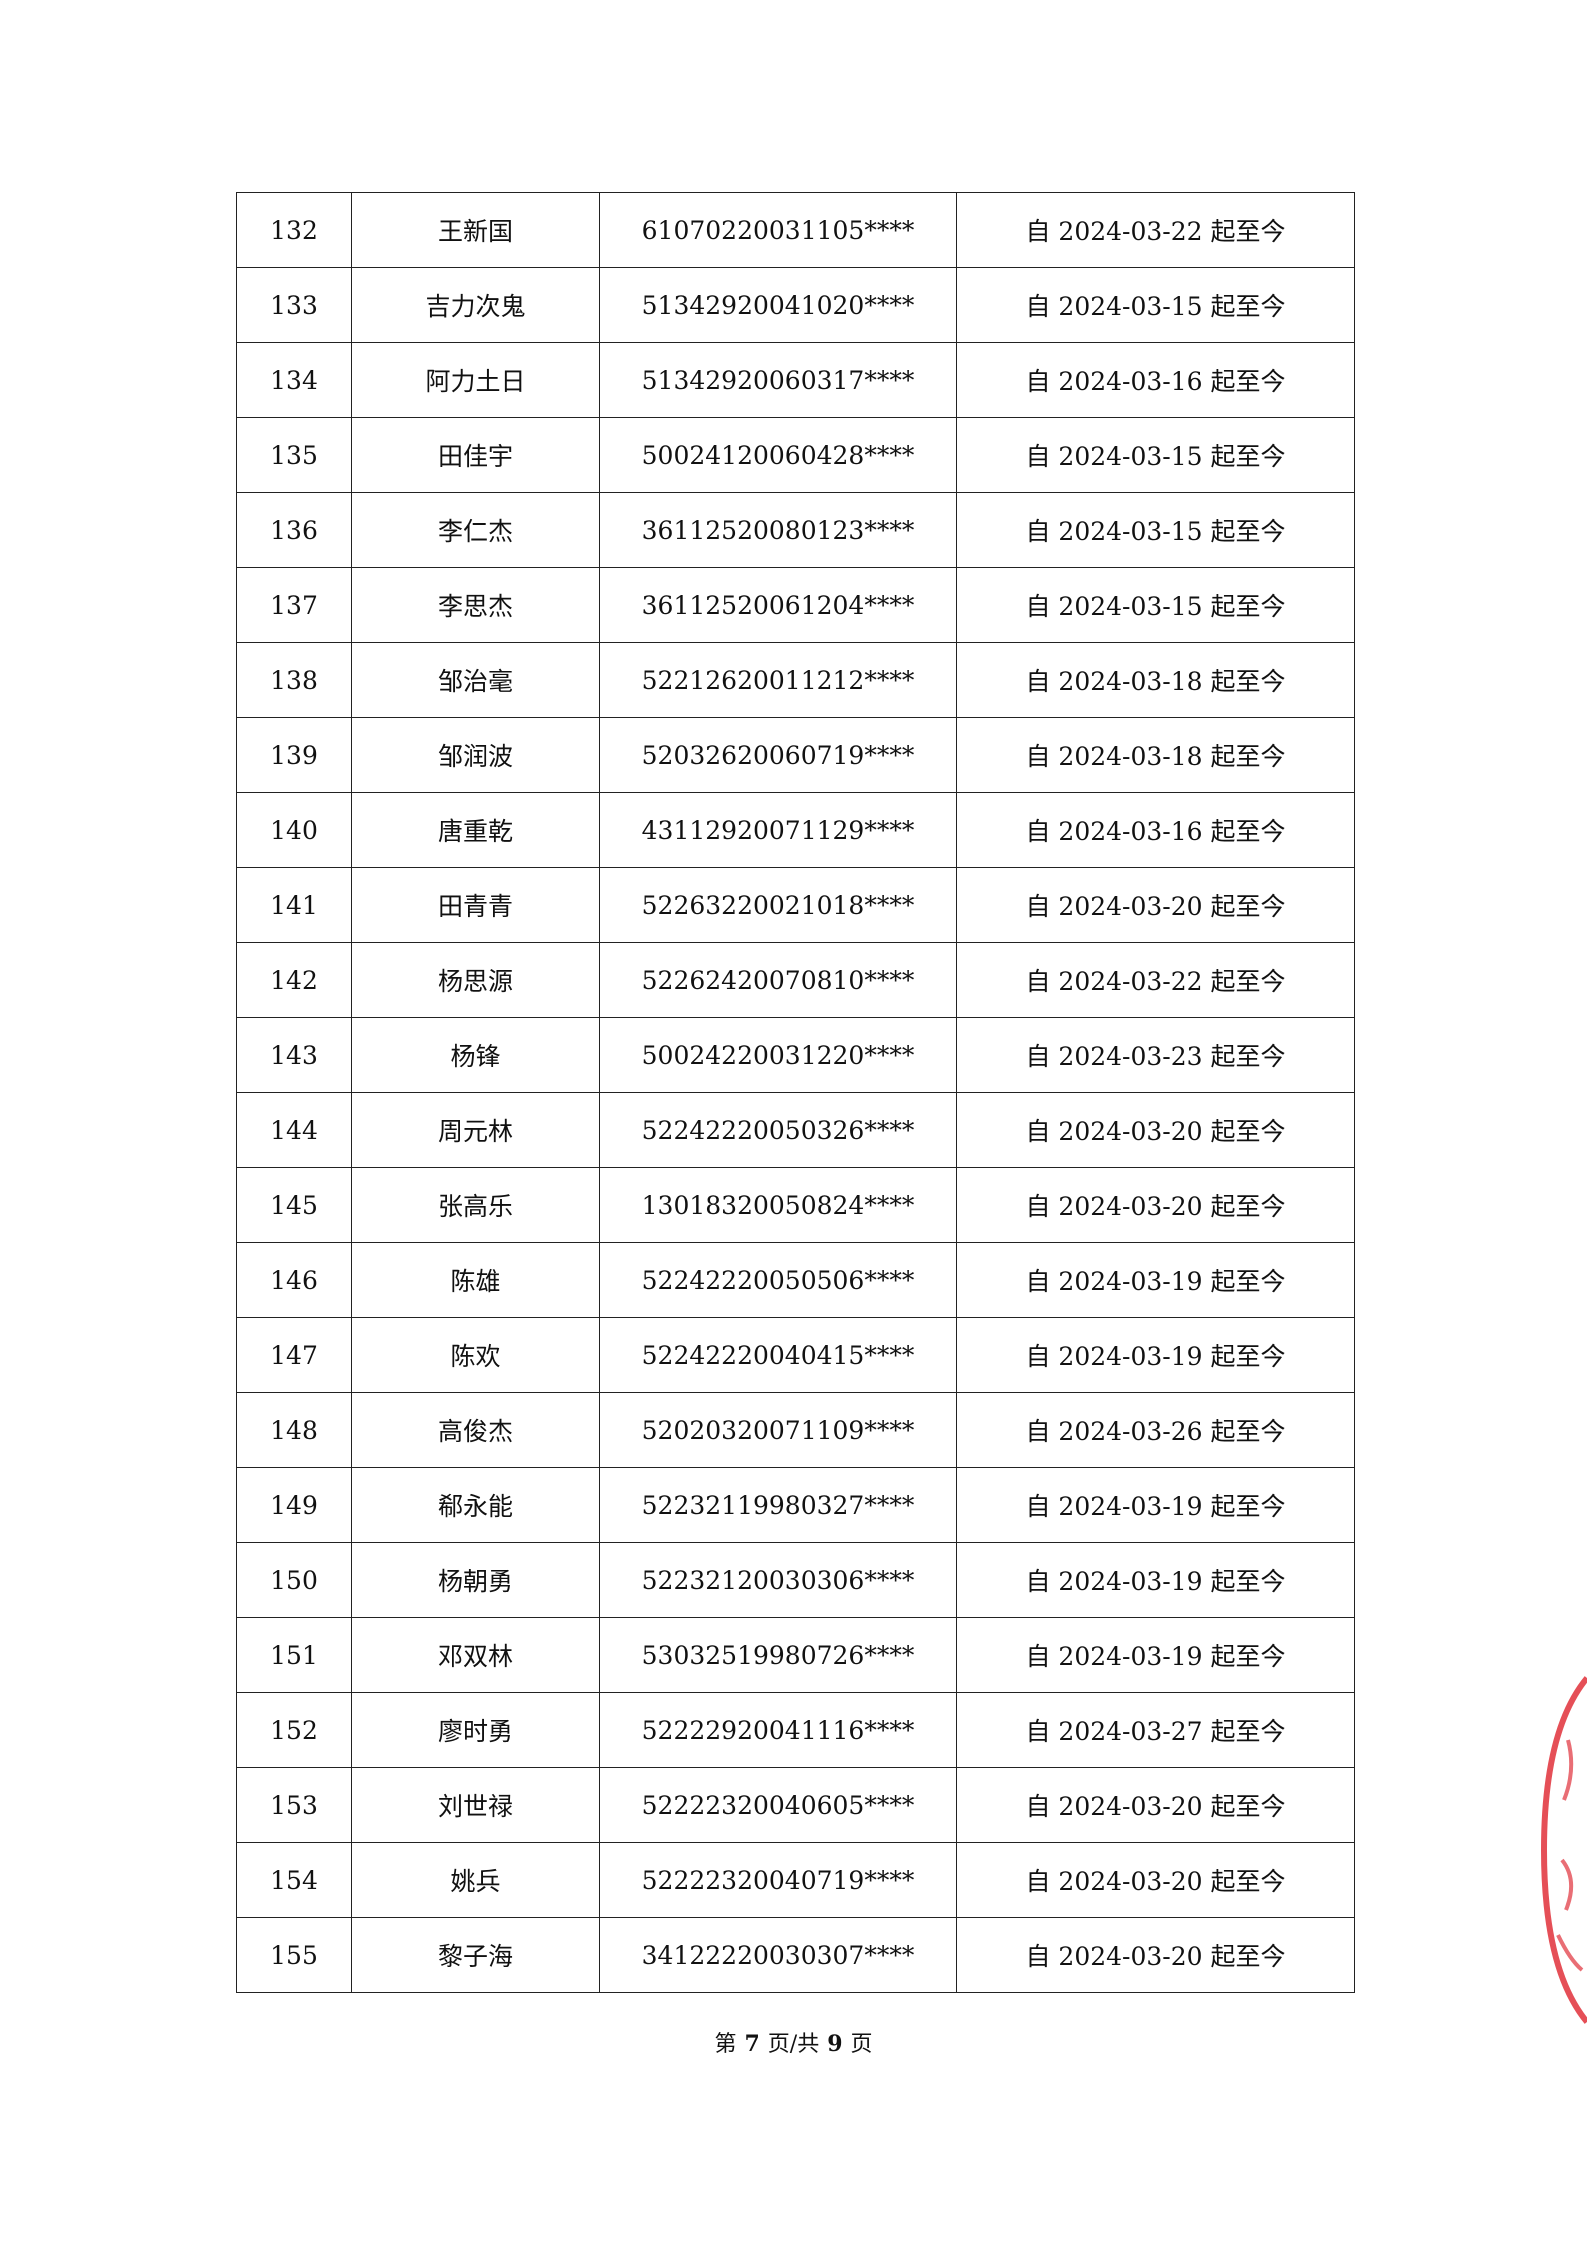 The image size is (1587, 2245). I want to click on id-number: 52032620060719****, so click(778, 755).